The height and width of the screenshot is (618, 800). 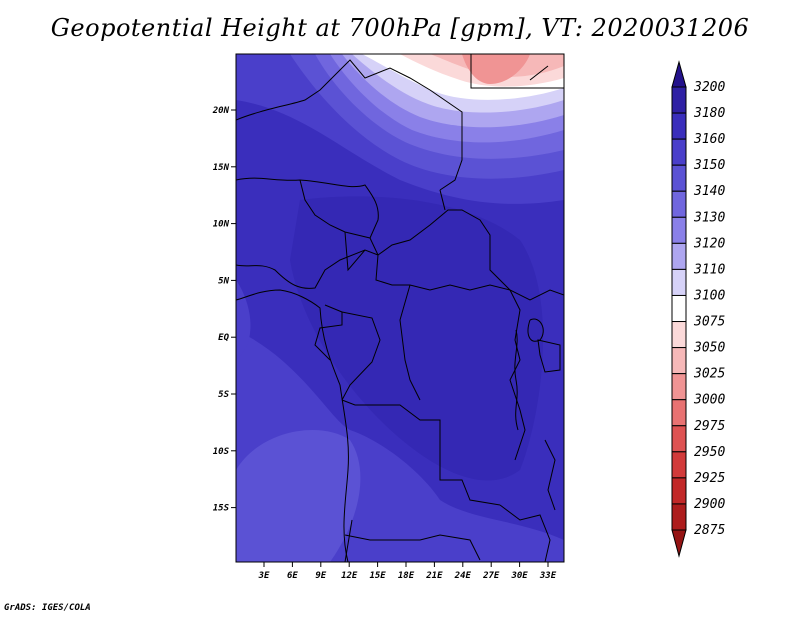 I want to click on latitude-axis: 20N 15N 10N 5N EQ 5S 10S 15S, so click(x=224, y=310).